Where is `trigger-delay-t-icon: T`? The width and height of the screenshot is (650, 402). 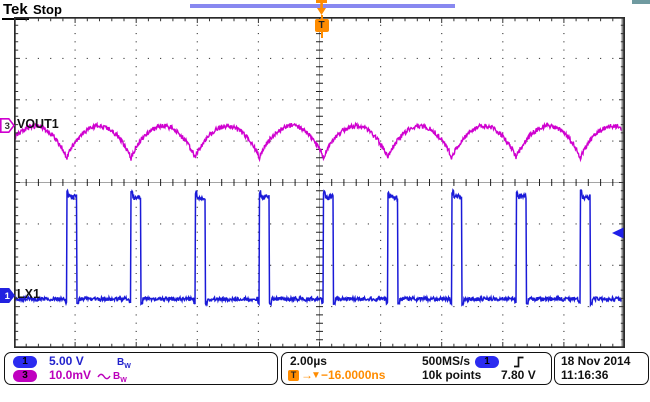
trigger-delay-t-icon: T is located at coordinates (293, 375).